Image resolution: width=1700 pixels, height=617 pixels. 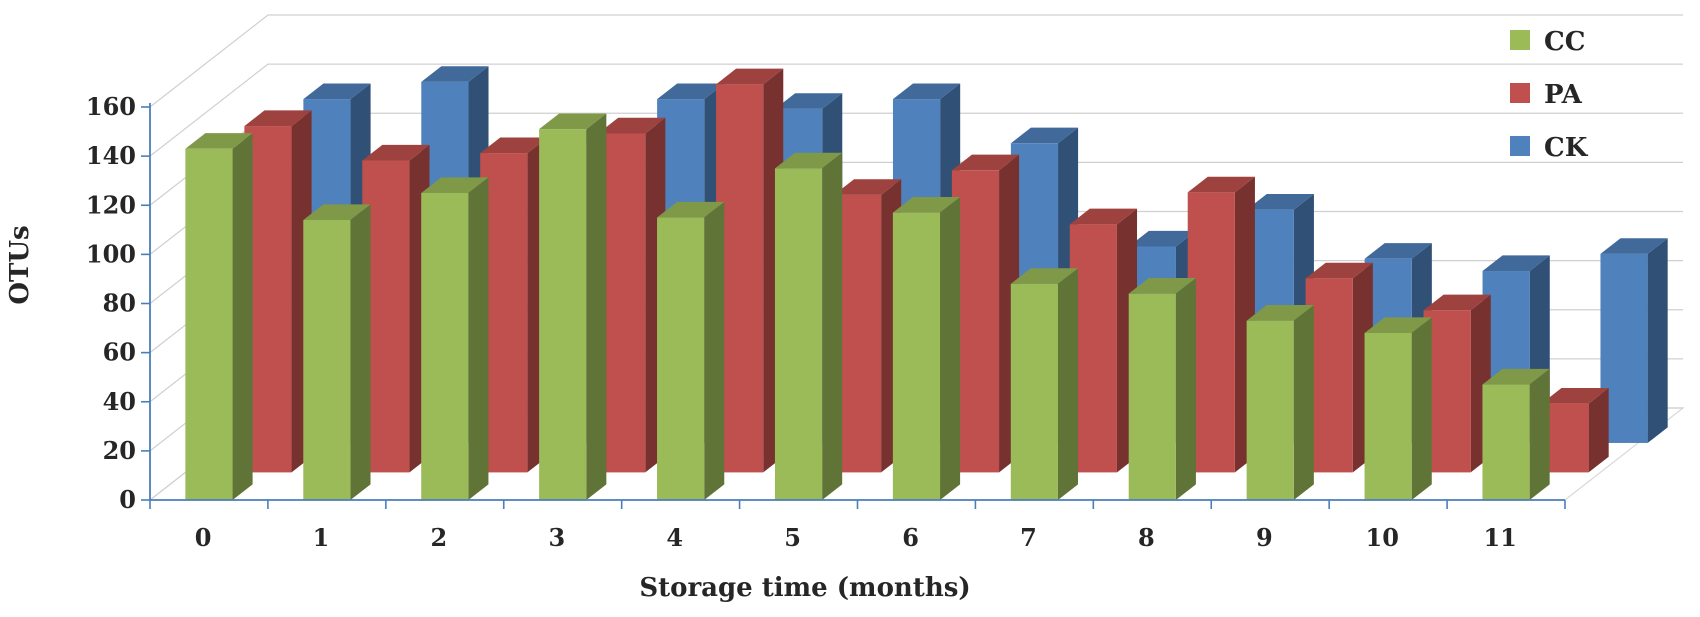 What do you see at coordinates (792, 537) in the screenshot?
I see `x-tick-label: 5` at bounding box center [792, 537].